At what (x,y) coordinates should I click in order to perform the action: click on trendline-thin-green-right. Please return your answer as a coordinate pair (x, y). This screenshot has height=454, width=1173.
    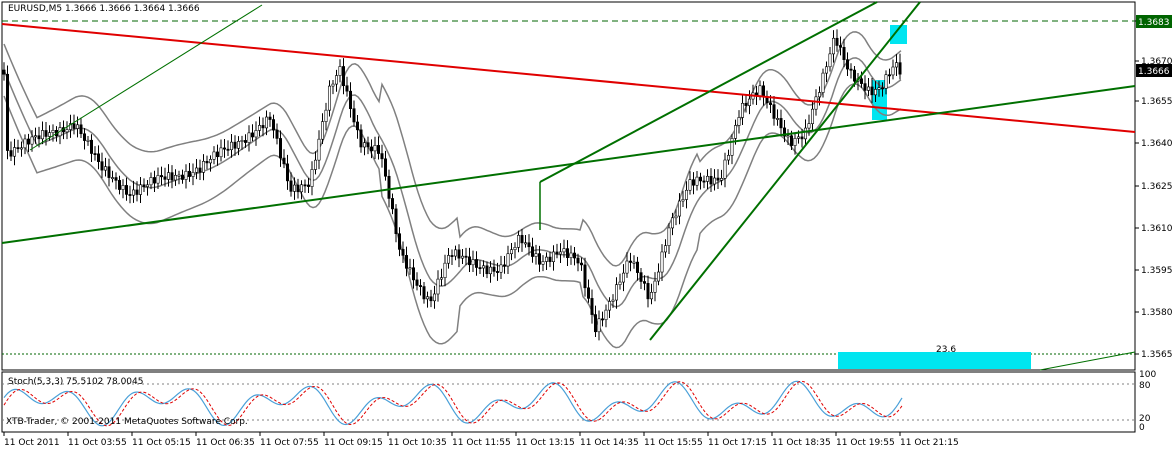
    Looking at the image, I should click on (1087, 361).